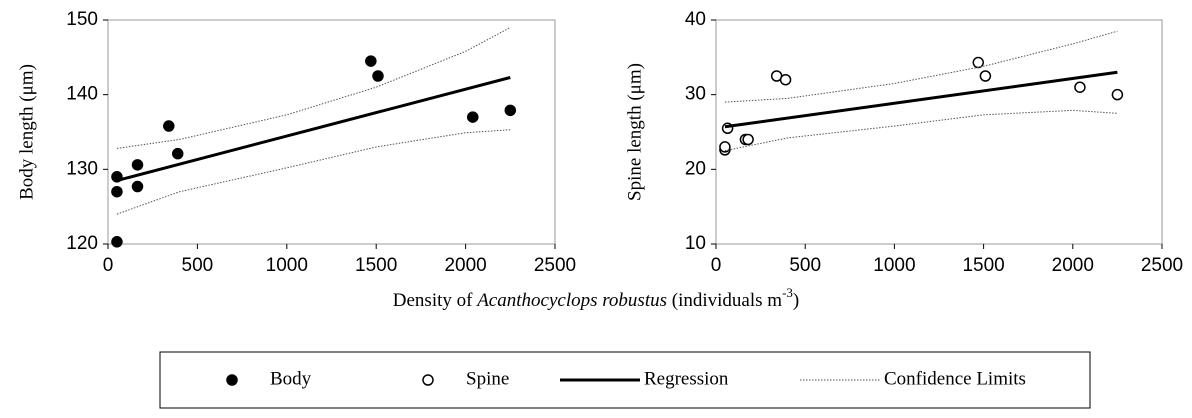 Image resolution: width=1192 pixels, height=418 pixels. I want to click on y-tick-label: 40, so click(695, 19).